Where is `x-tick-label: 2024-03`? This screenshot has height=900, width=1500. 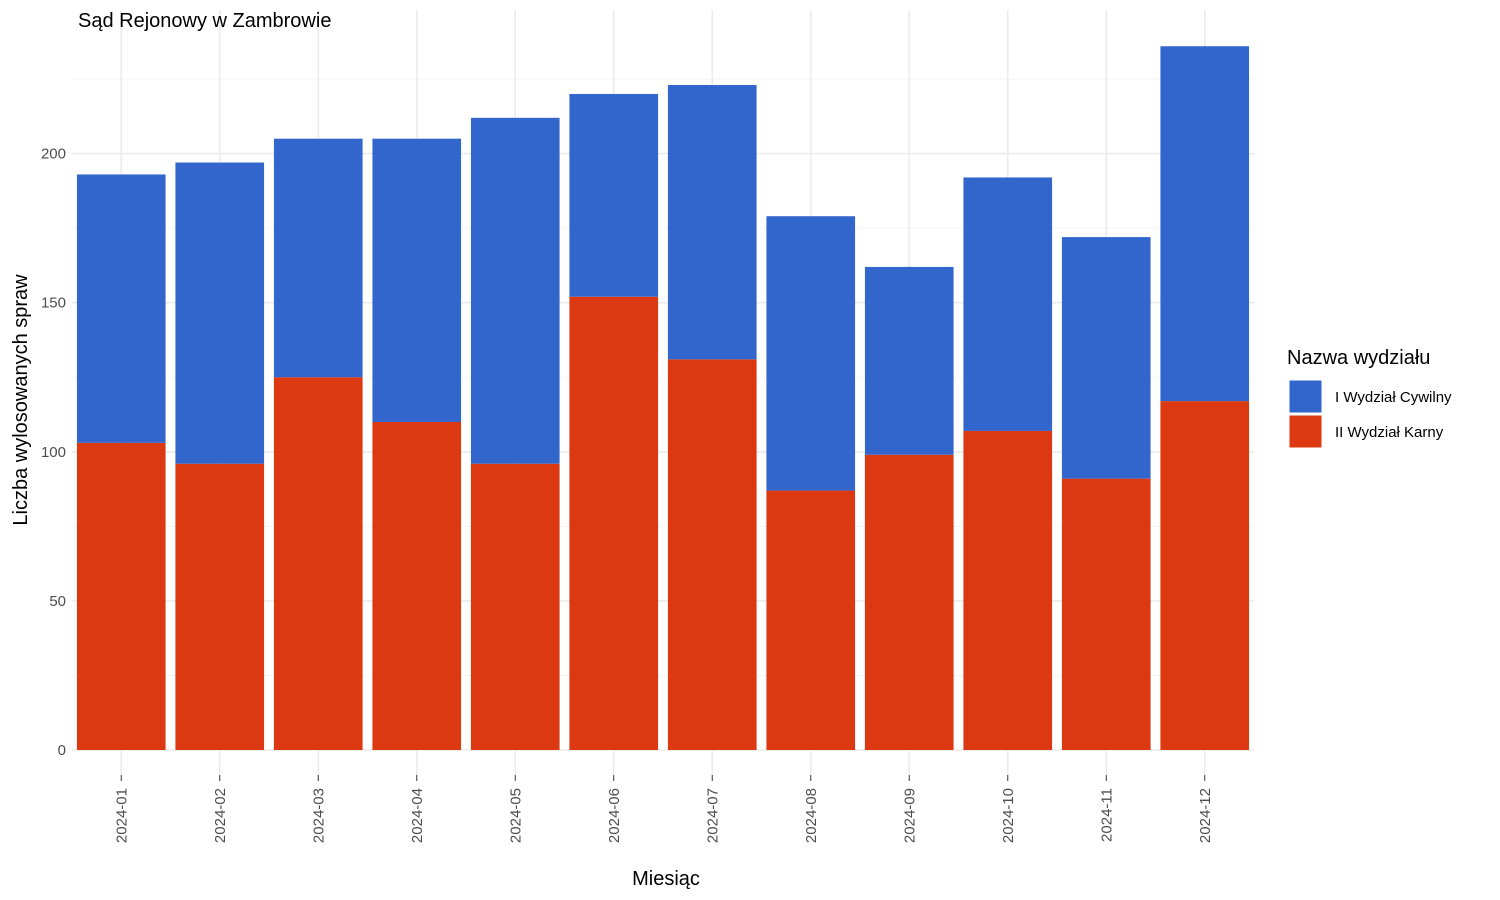
x-tick-label: 2024-03 is located at coordinates (318, 815).